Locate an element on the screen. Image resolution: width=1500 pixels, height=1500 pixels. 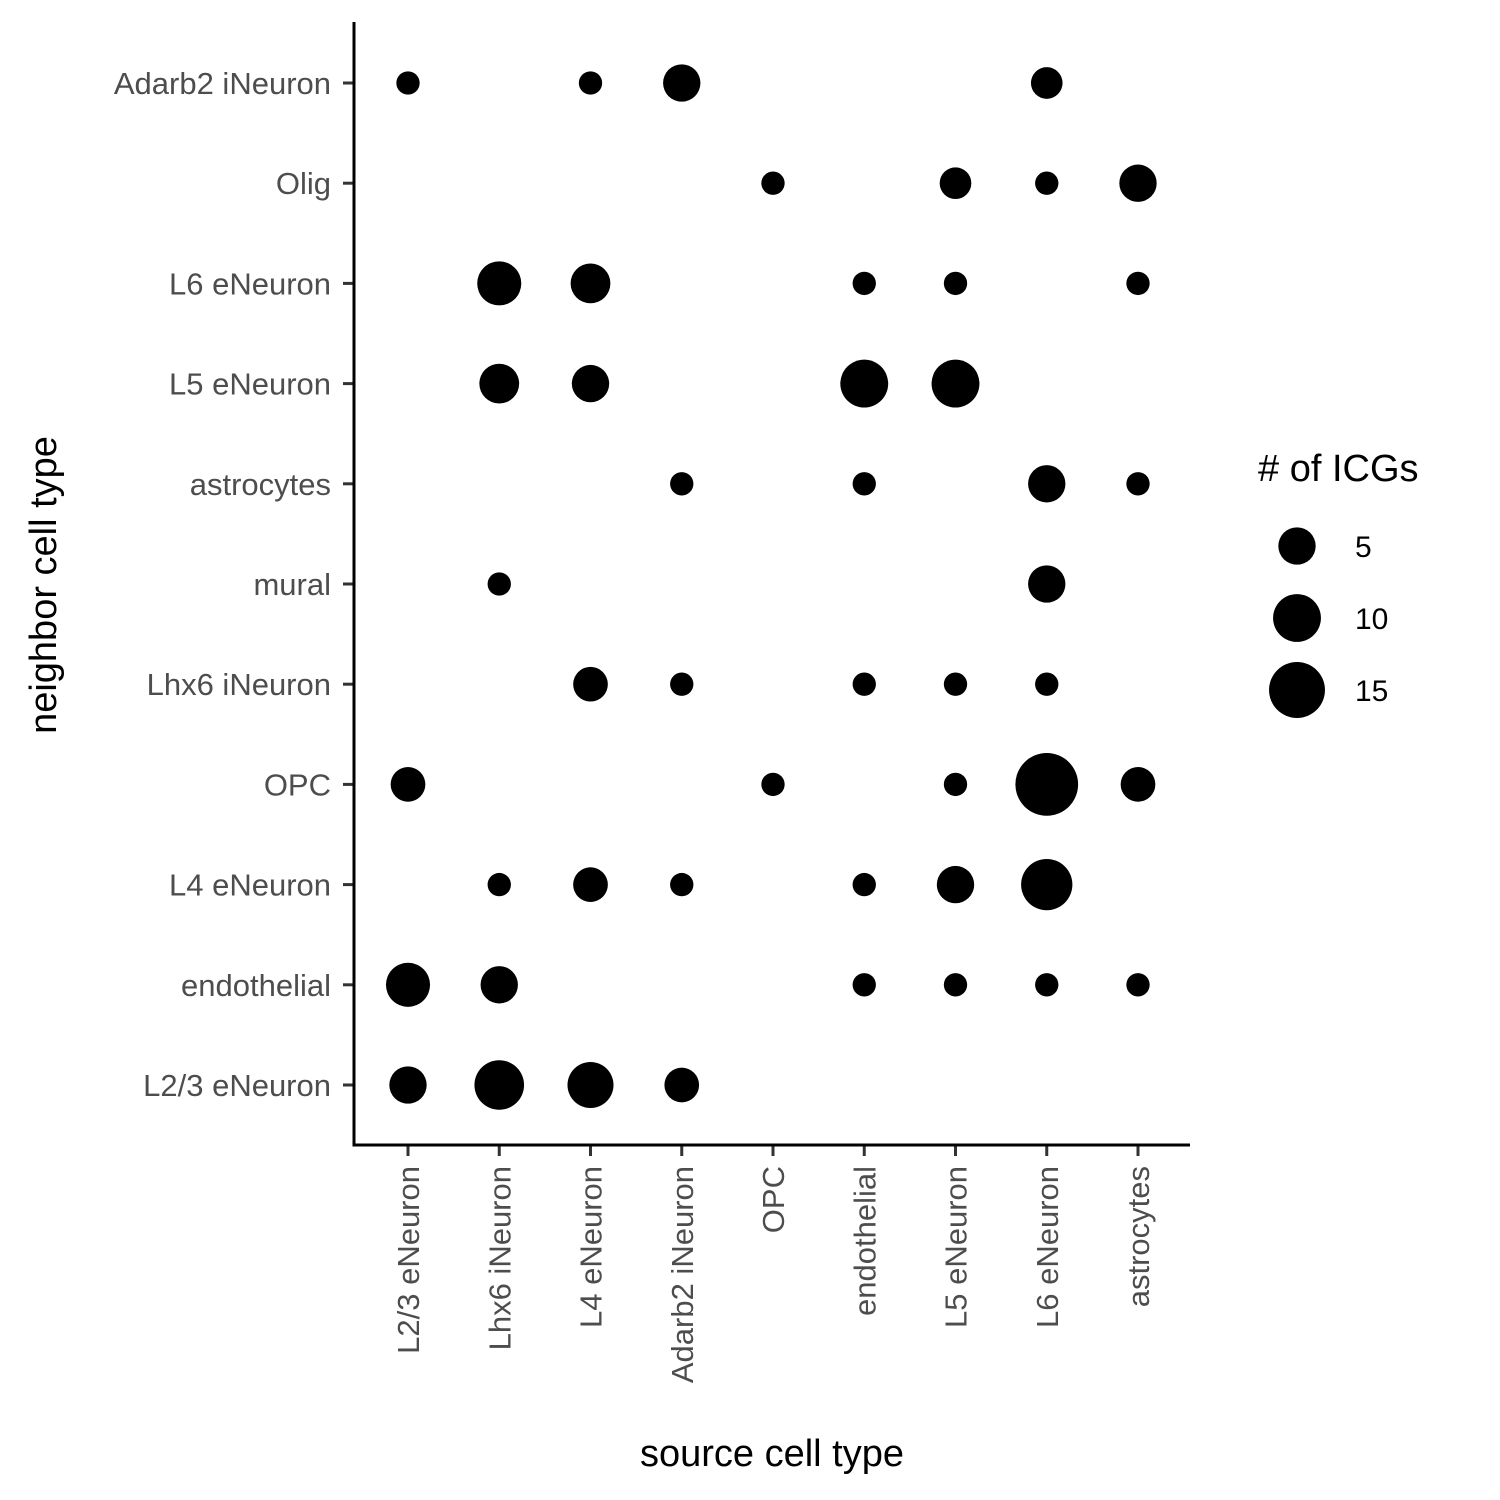
x-tick-label: Lhx6 iNeuron is located at coordinates (499, 1258).